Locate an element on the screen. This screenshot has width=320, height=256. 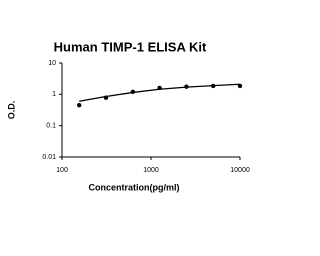
x-tick-label: 10000 is located at coordinates (240, 170).